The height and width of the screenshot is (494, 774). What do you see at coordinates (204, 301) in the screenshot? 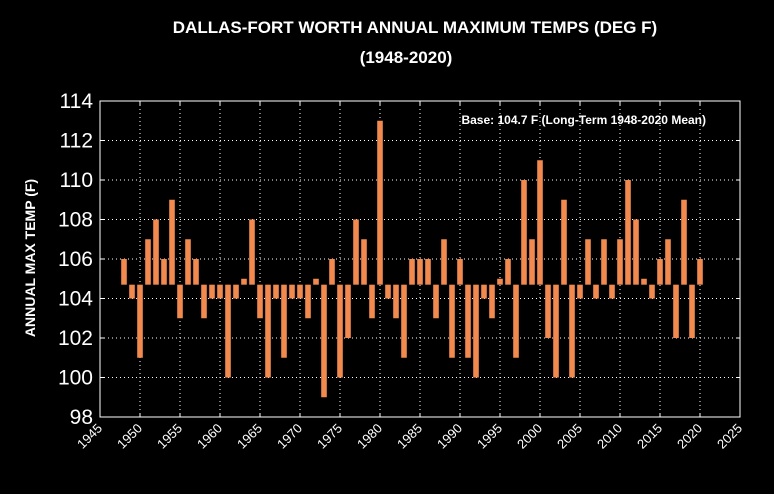
I see `bar-1958` at bounding box center [204, 301].